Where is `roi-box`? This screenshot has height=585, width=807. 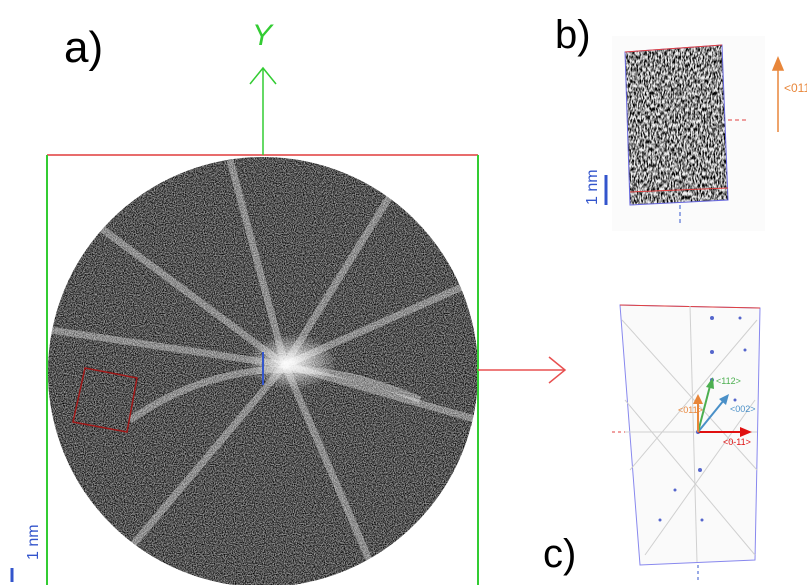
roi-box is located at coordinates (105, 400).